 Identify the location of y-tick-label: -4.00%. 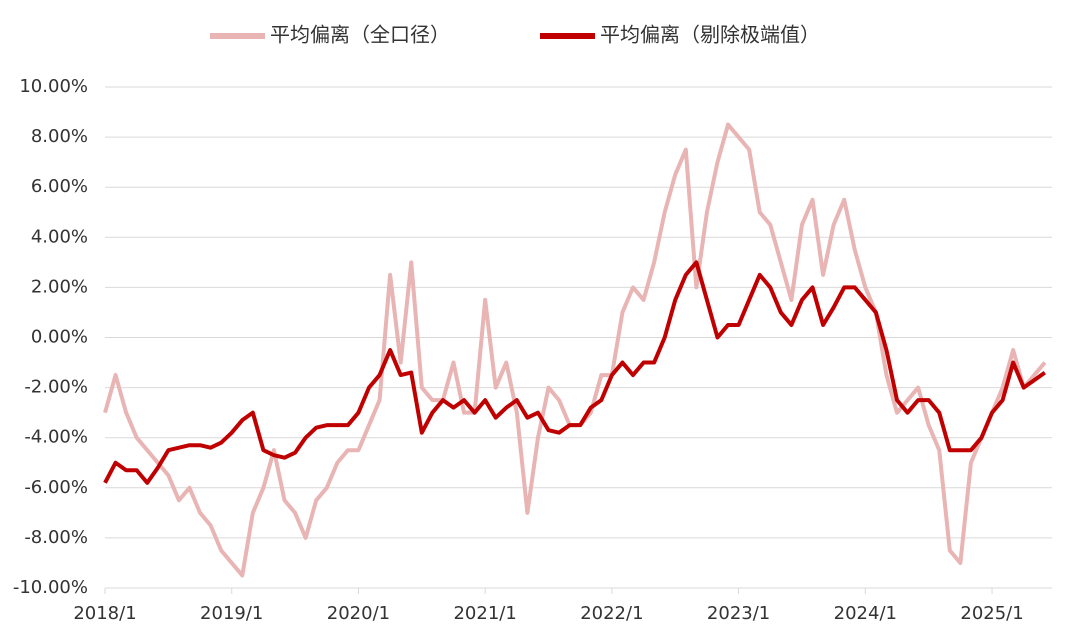
(56, 437).